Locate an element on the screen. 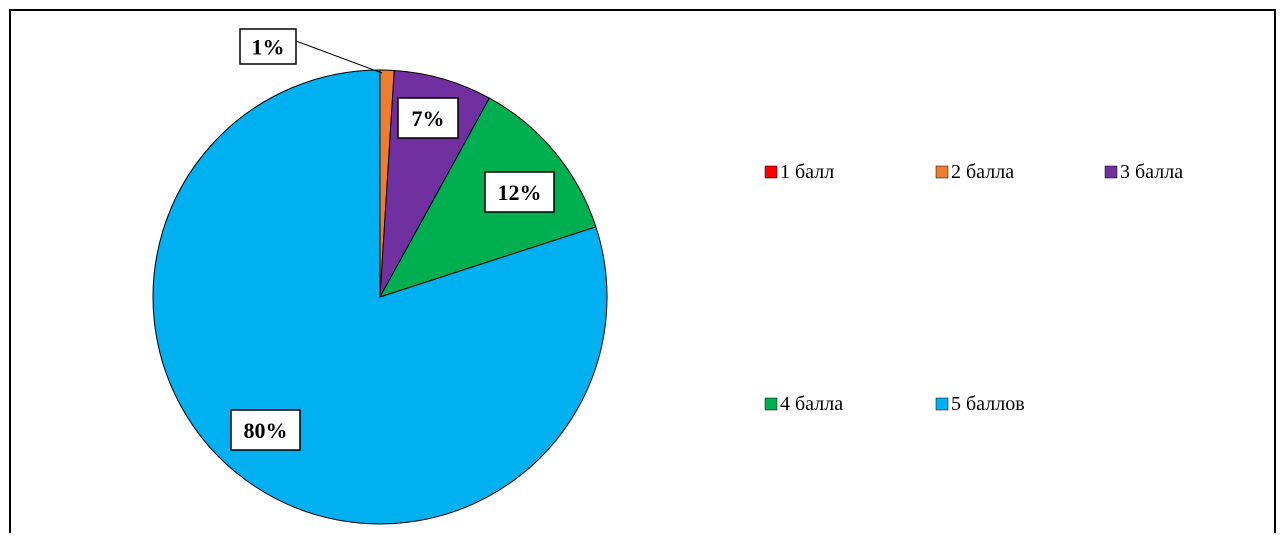 The height and width of the screenshot is (538, 1284). data-label-box-4-балла is located at coordinates (519, 192).